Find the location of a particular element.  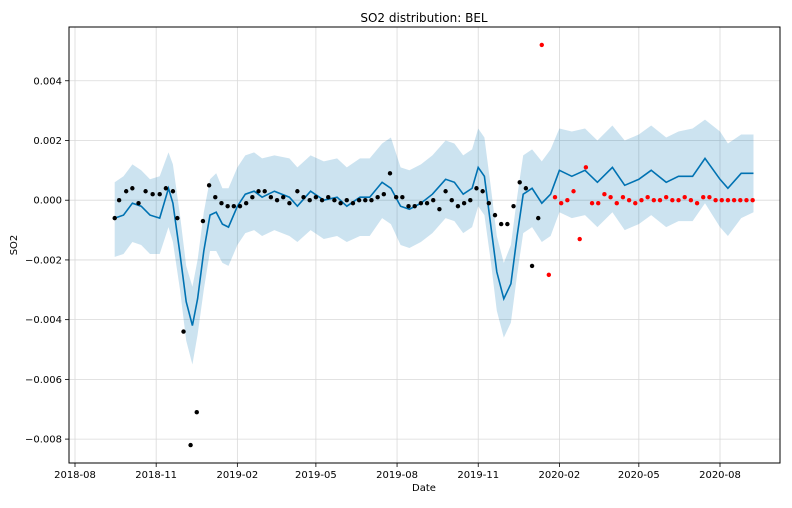

y-tick-label: 0.004 is located at coordinates (47, 81).